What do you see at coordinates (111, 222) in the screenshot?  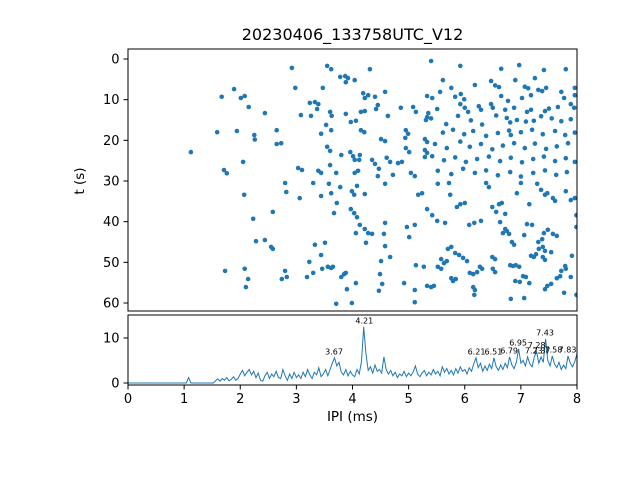 I see `y-tick-label: 40` at bounding box center [111, 222].